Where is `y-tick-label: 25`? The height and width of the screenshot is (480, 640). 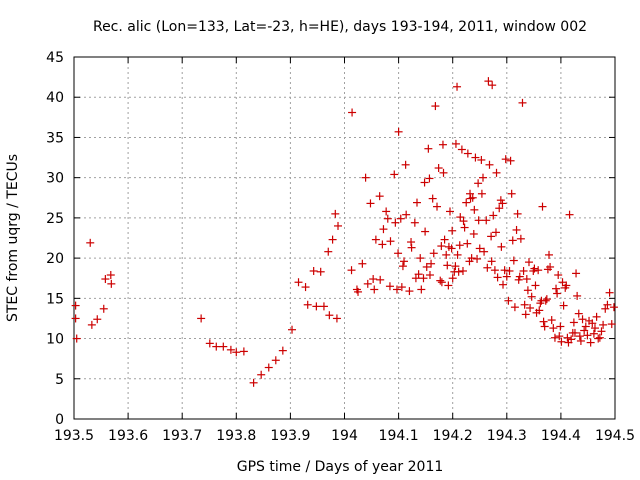
y-tick-label: 25 is located at coordinates (55, 219).